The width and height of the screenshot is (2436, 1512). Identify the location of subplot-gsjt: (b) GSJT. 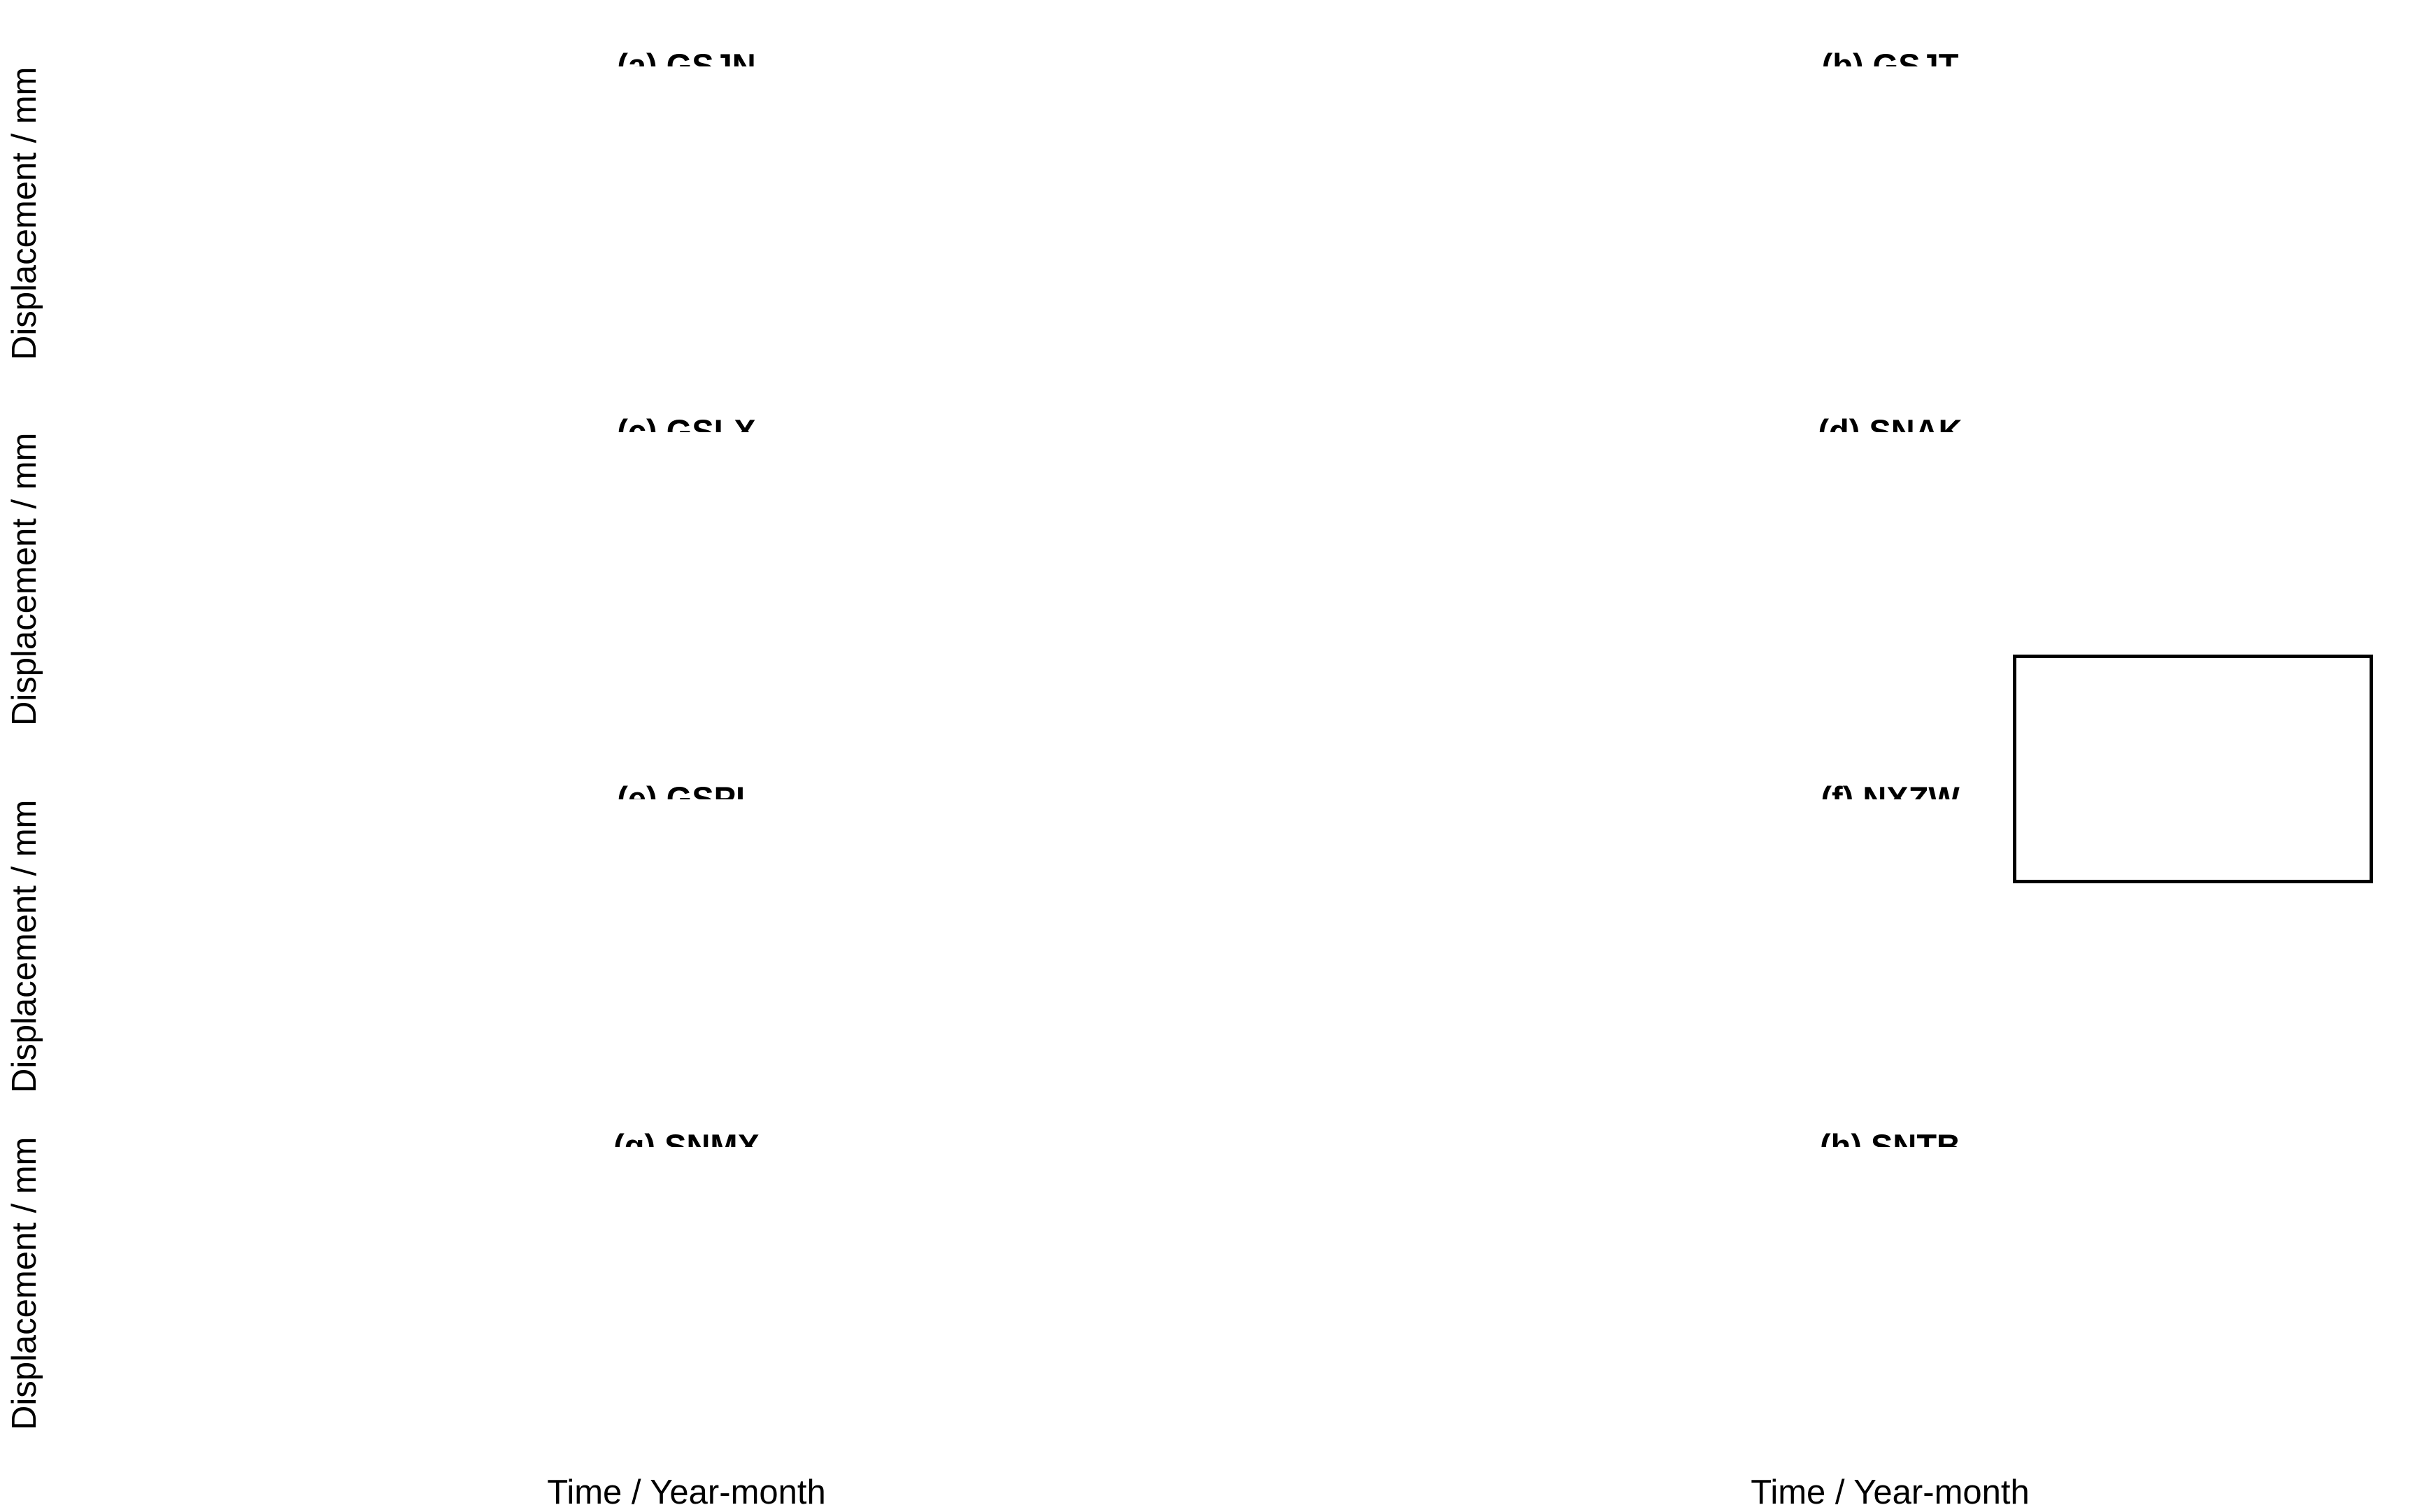
(1890, 204).